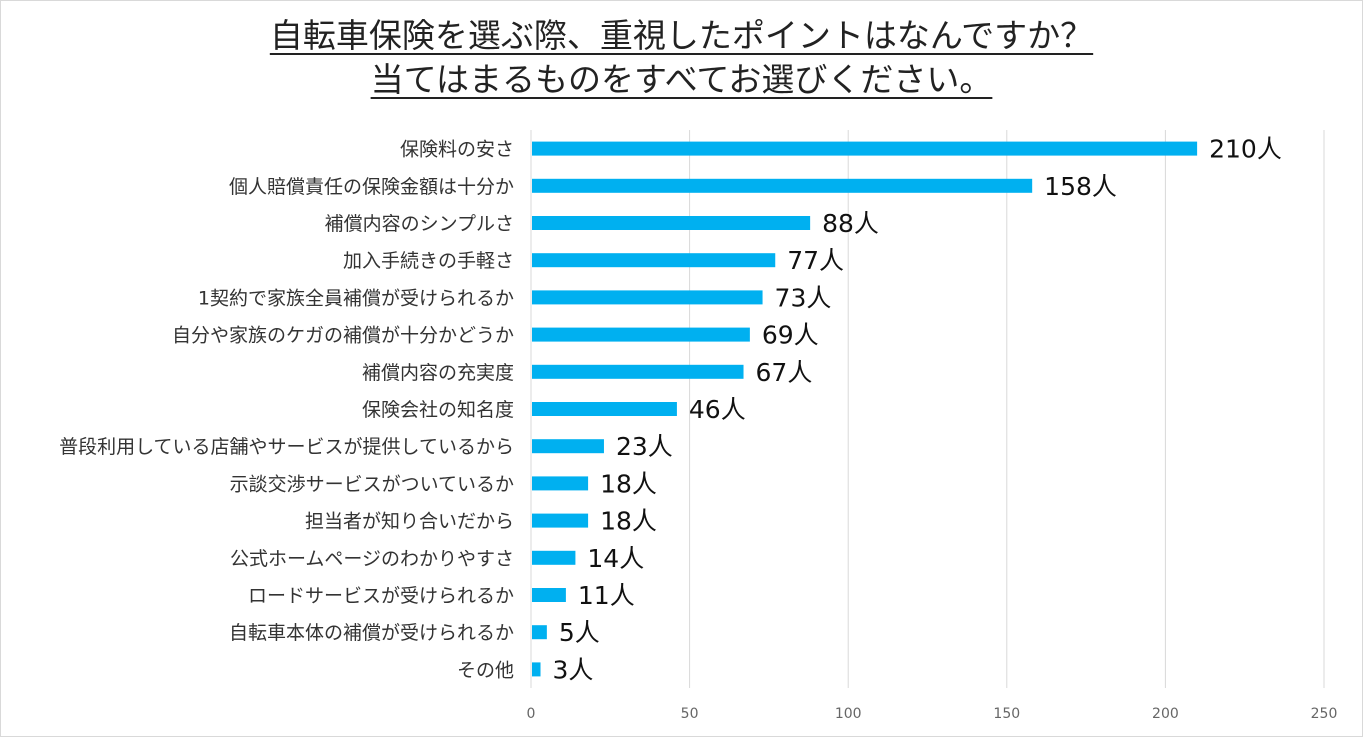 Image resolution: width=1363 pixels, height=737 pixels. I want to click on category-label: 保険会社の知名度, so click(438, 410).